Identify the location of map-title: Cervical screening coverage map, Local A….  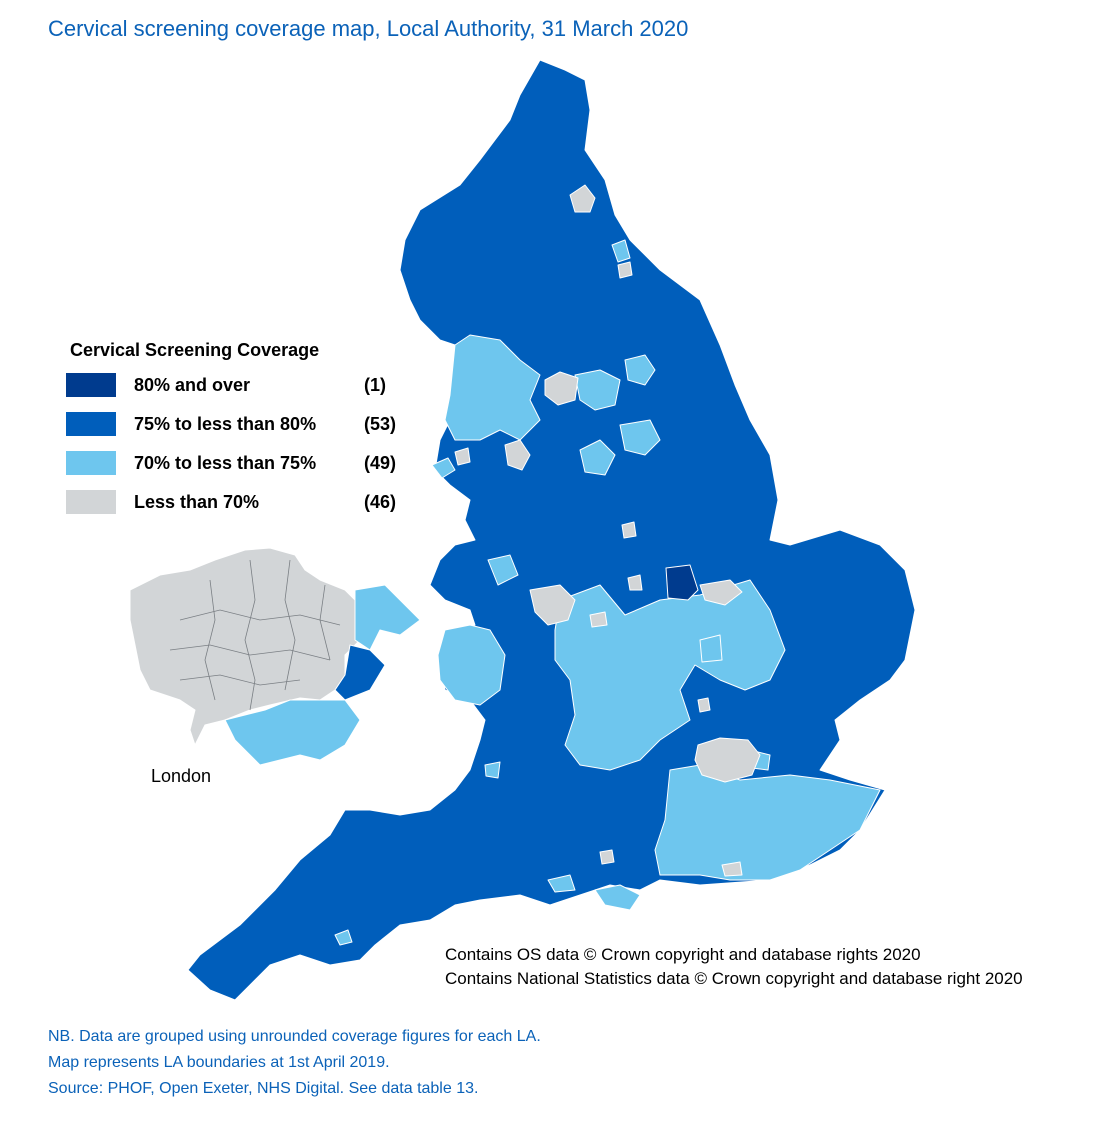
(368, 28).